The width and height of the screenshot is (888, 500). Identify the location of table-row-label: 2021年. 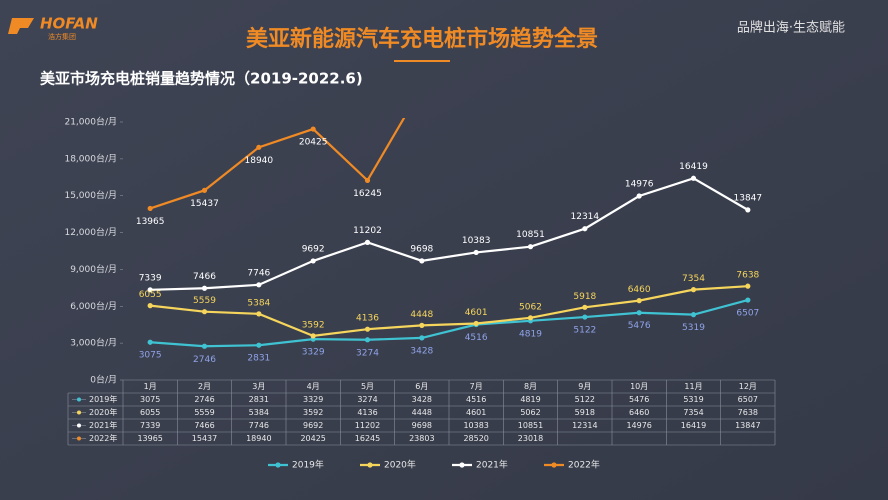
(103, 425).